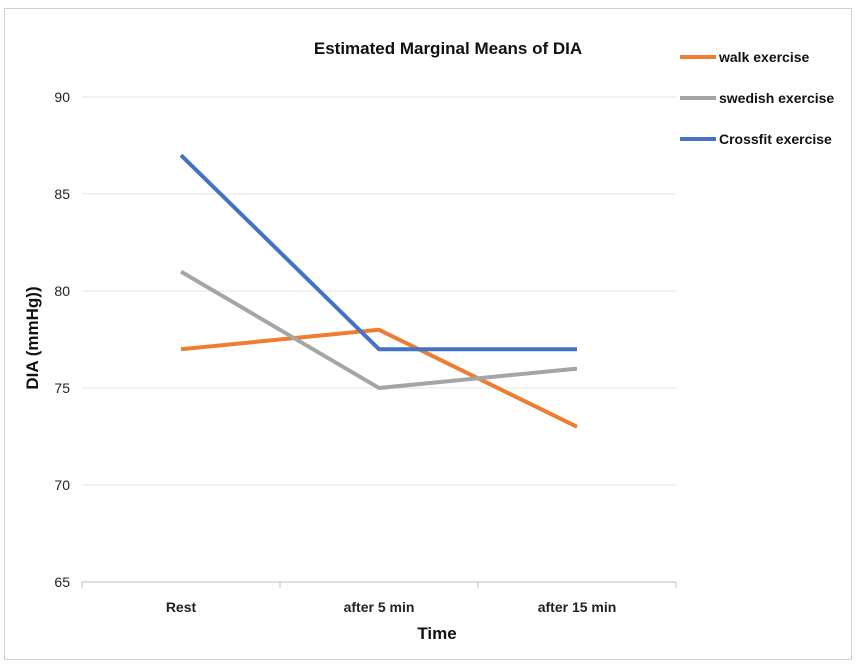 Image resolution: width=858 pixels, height=665 pixels. Describe the element at coordinates (436, 633) in the screenshot. I see `x-axis-title: Time` at that location.